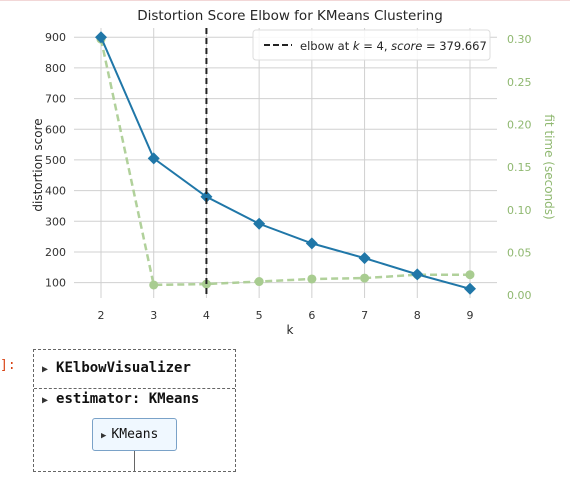  What do you see at coordinates (55, 129) in the screenshot?
I see `y-tick-label: 600` at bounding box center [55, 129].